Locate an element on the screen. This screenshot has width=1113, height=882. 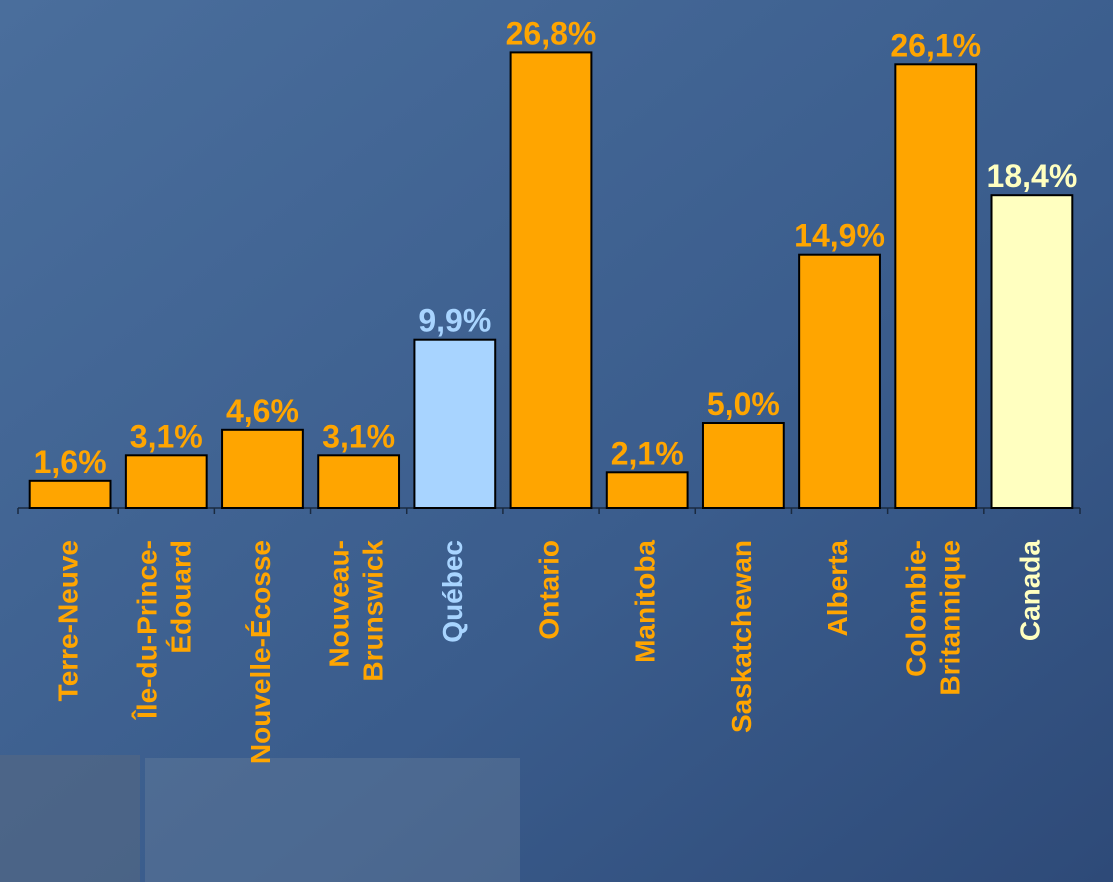
category-label: Québec is located at coordinates (452, 591).